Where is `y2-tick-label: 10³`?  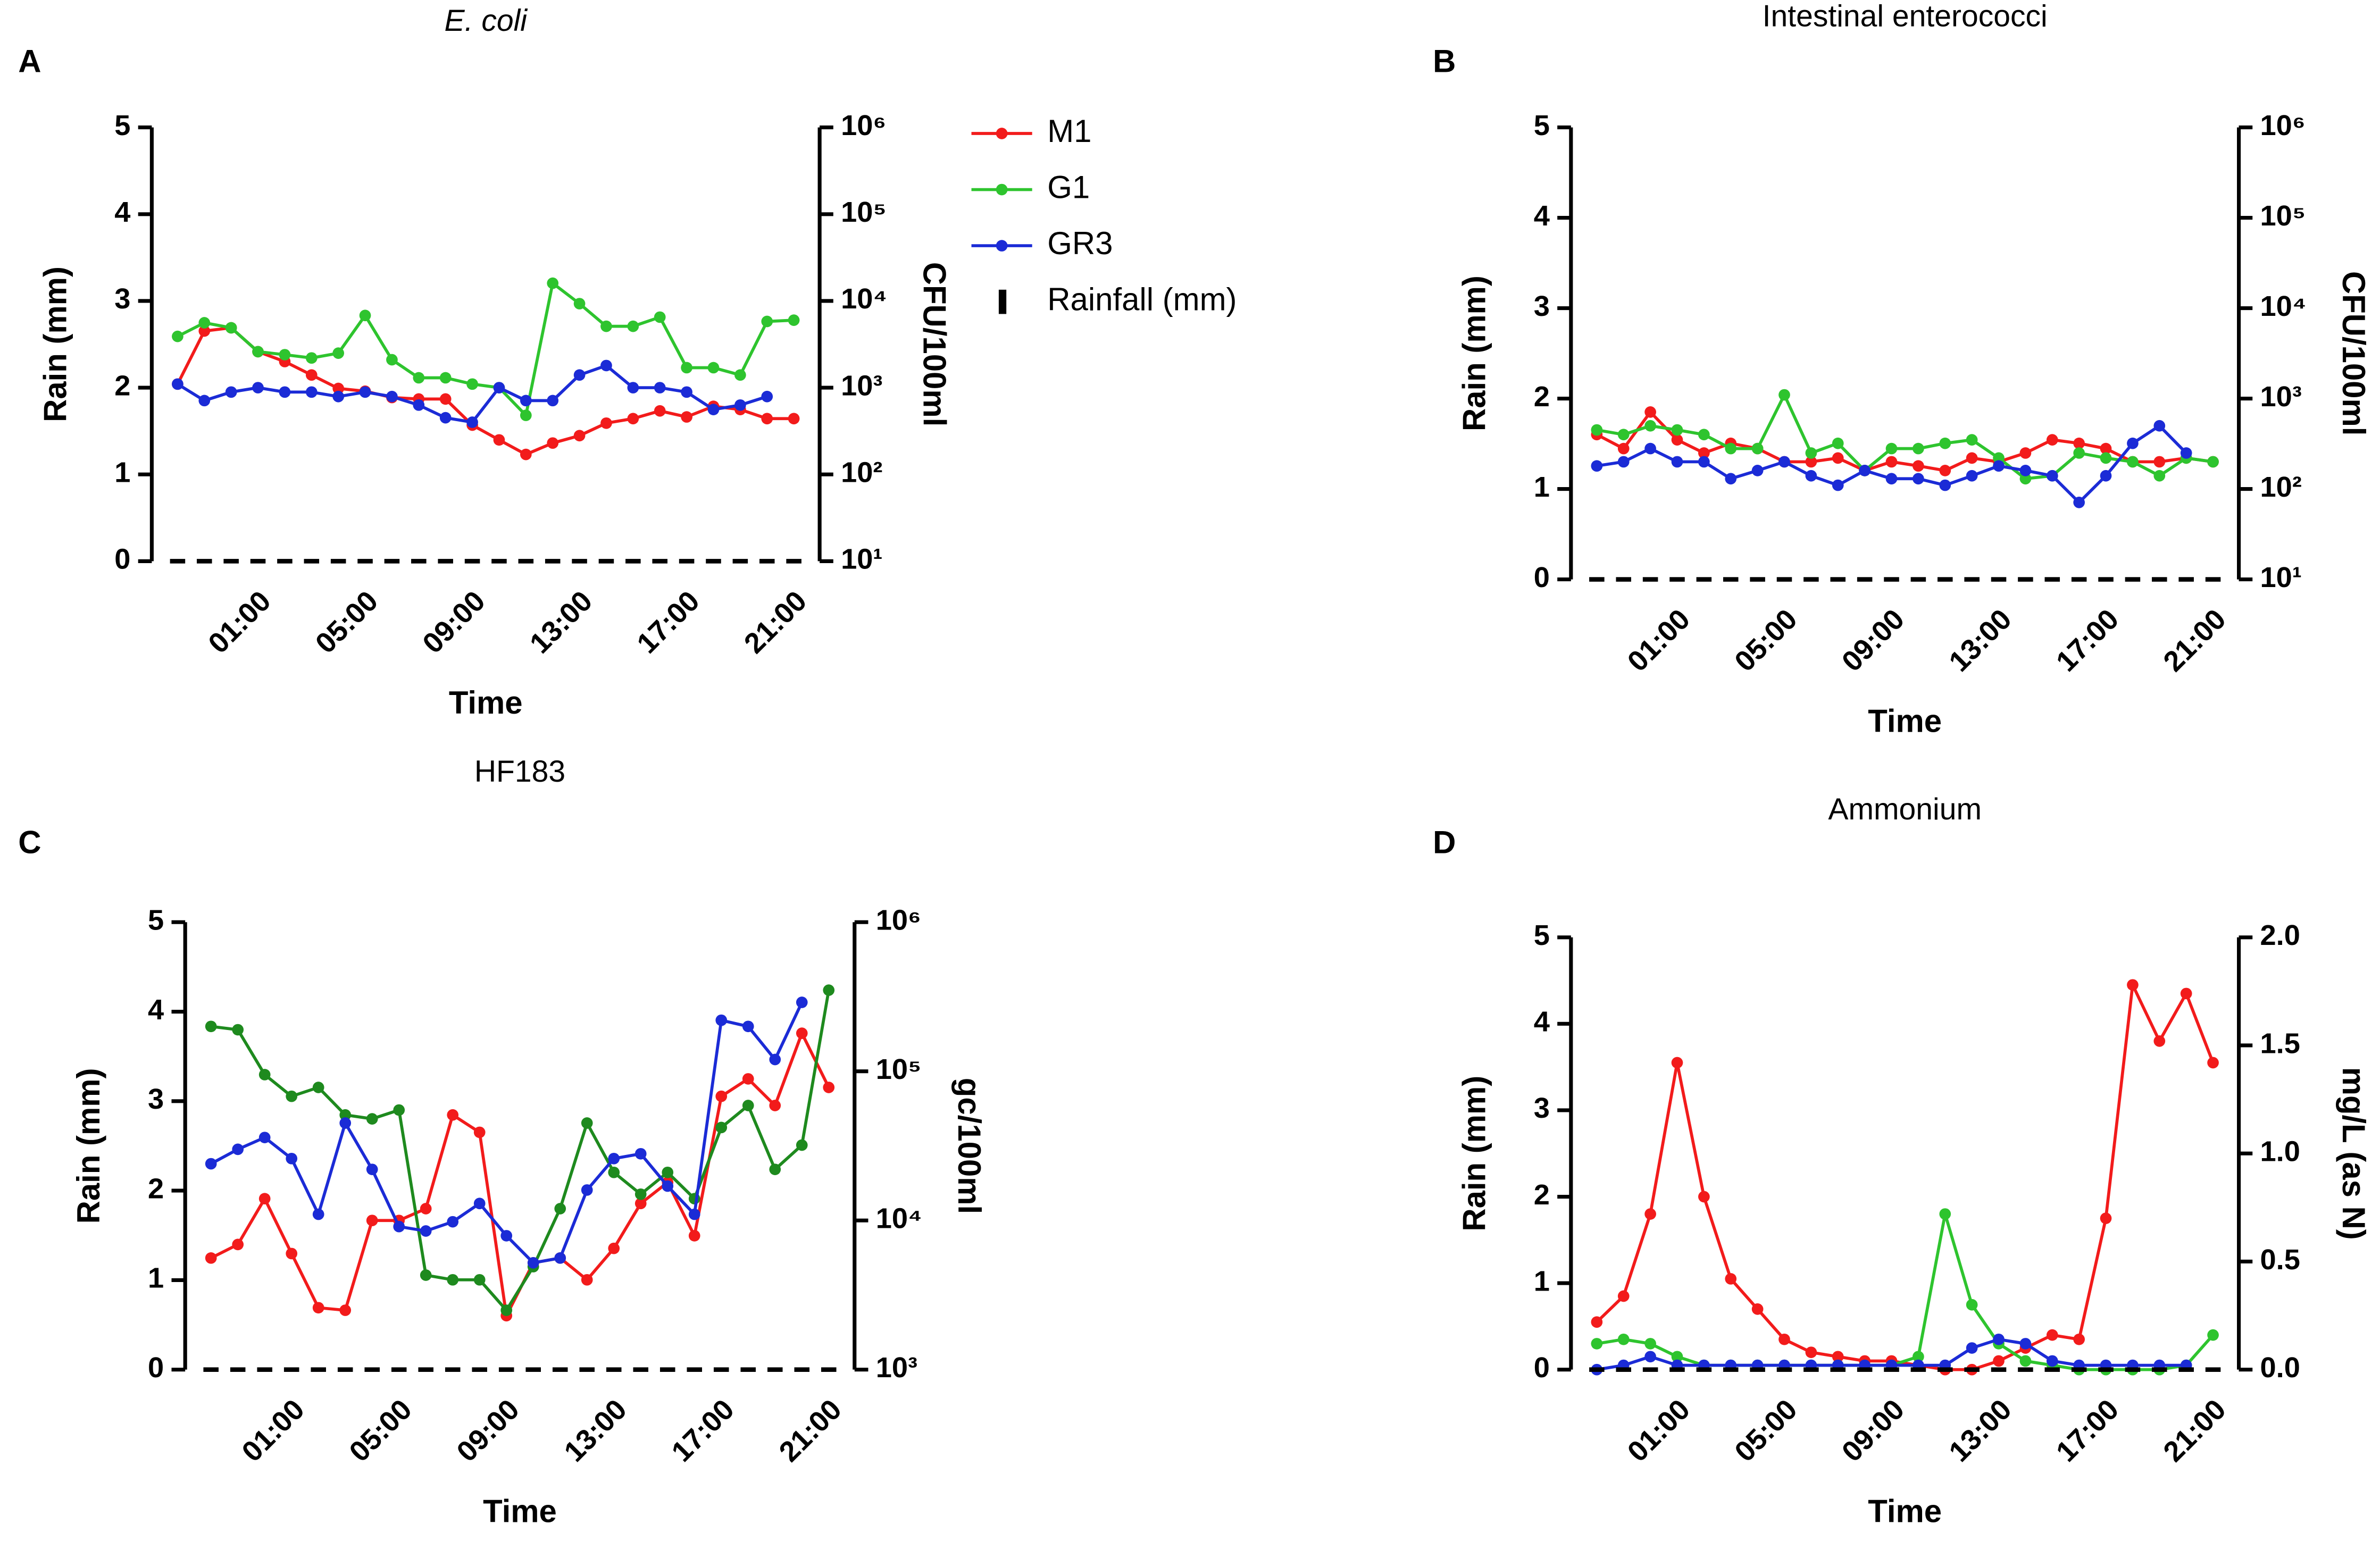
y2-tick-label: 10³ is located at coordinates (2281, 397).